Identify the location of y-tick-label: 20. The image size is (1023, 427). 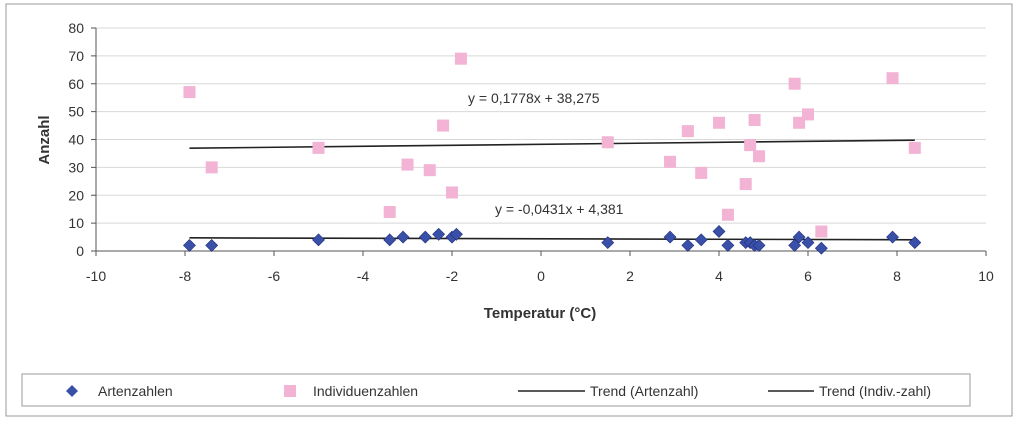
(76, 195).